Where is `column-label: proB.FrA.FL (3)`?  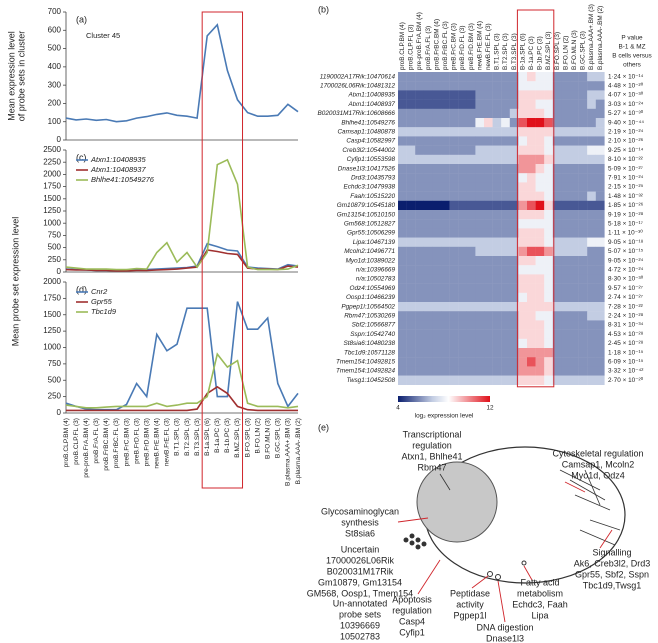
column-label: proB.FrA.FL (3) is located at coordinates (428, 48).